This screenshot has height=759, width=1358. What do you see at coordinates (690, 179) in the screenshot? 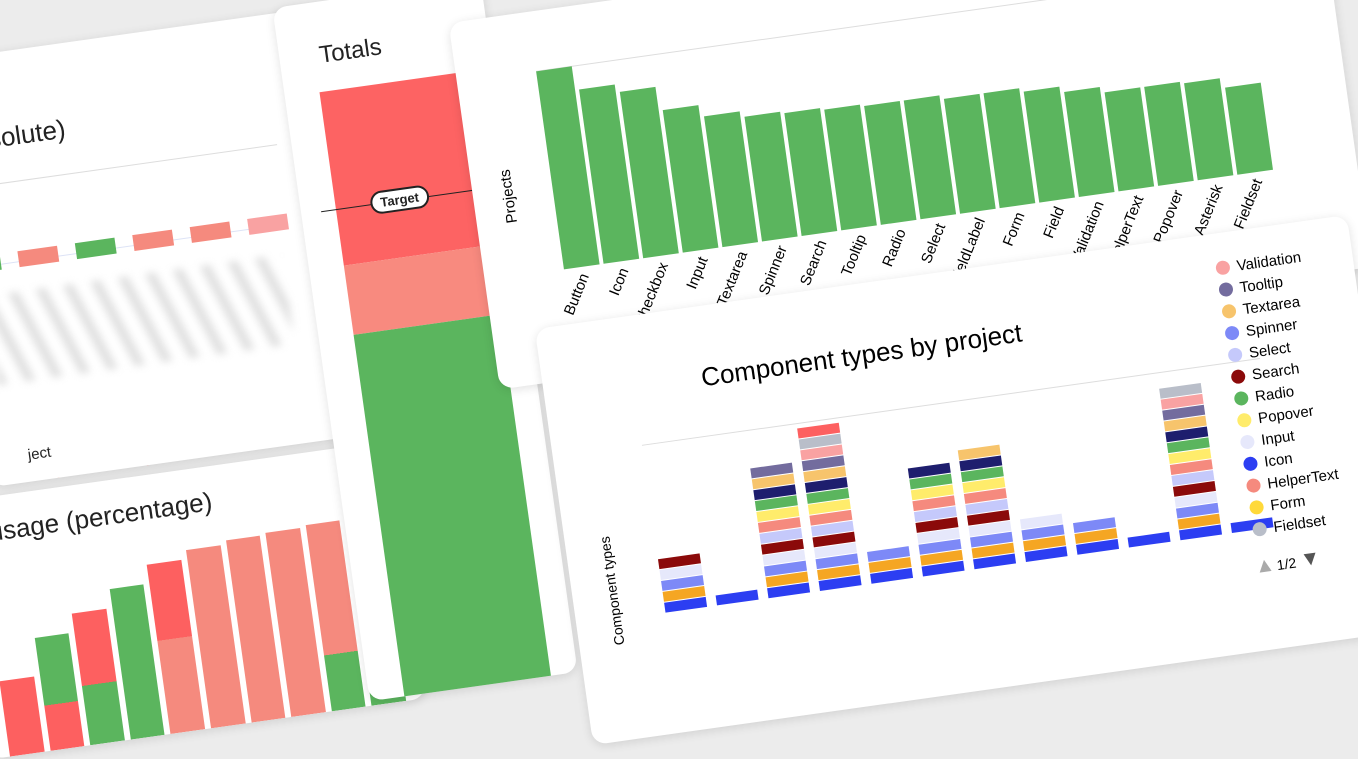
I see `bar-input` at bounding box center [690, 179].